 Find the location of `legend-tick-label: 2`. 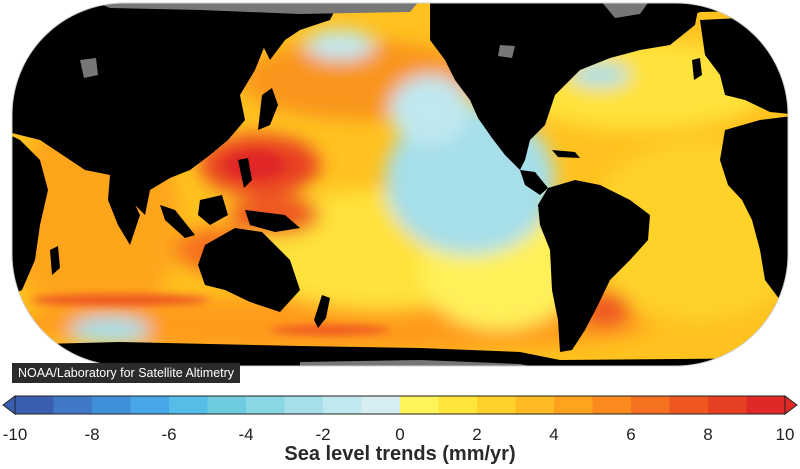

legend-tick-label: 2 is located at coordinates (477, 434).